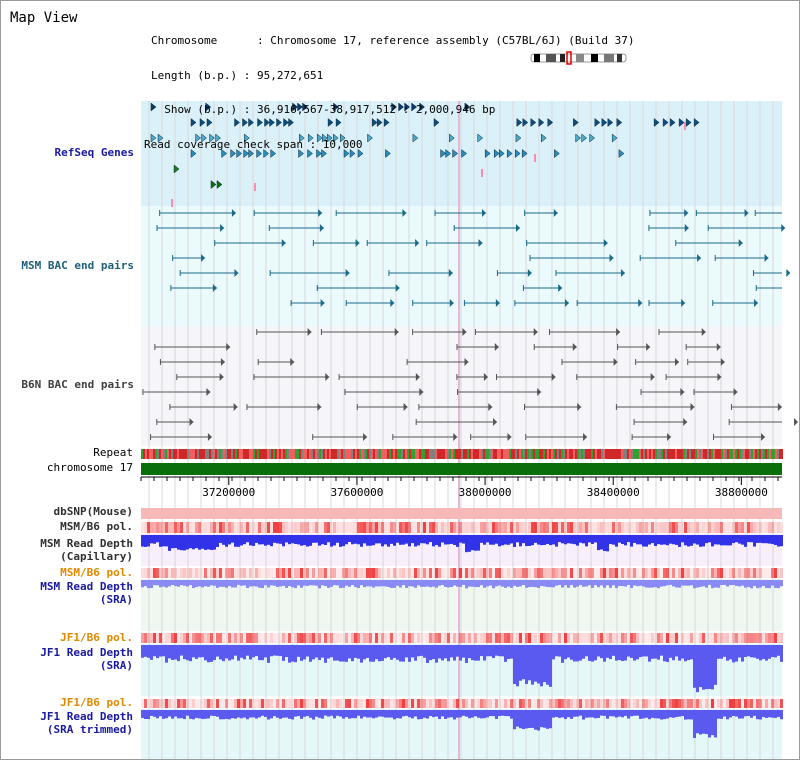  Describe the element at coordinates (96, 702) in the screenshot. I see `track-label-jf1-b6-pol-2: JF1/B6 pol.` at that location.